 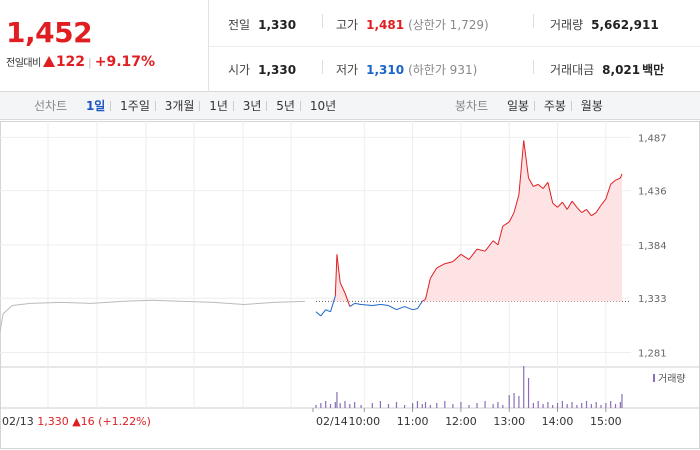 I want to click on stat-label: 전일, so click(x=239, y=25).